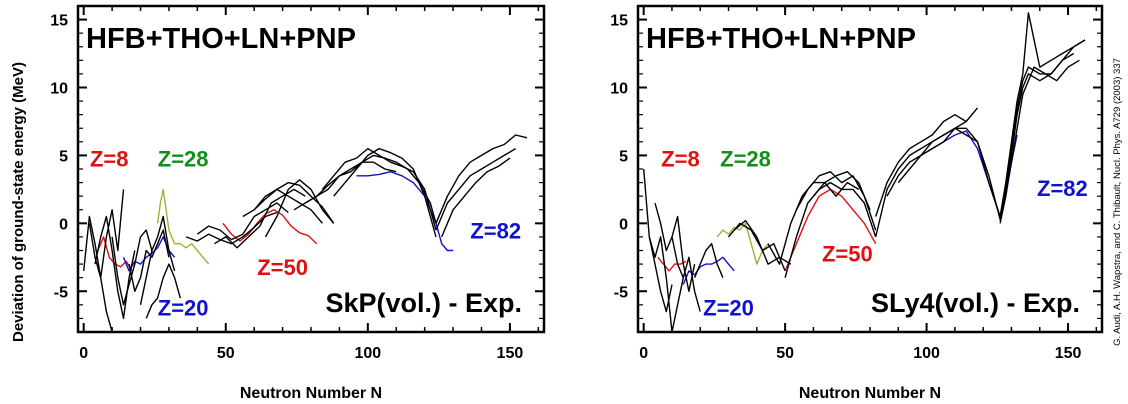  Describe the element at coordinates (18, 202) in the screenshot. I see `figure-ylabel: Deviation of ground-state energy (MeV)` at that location.